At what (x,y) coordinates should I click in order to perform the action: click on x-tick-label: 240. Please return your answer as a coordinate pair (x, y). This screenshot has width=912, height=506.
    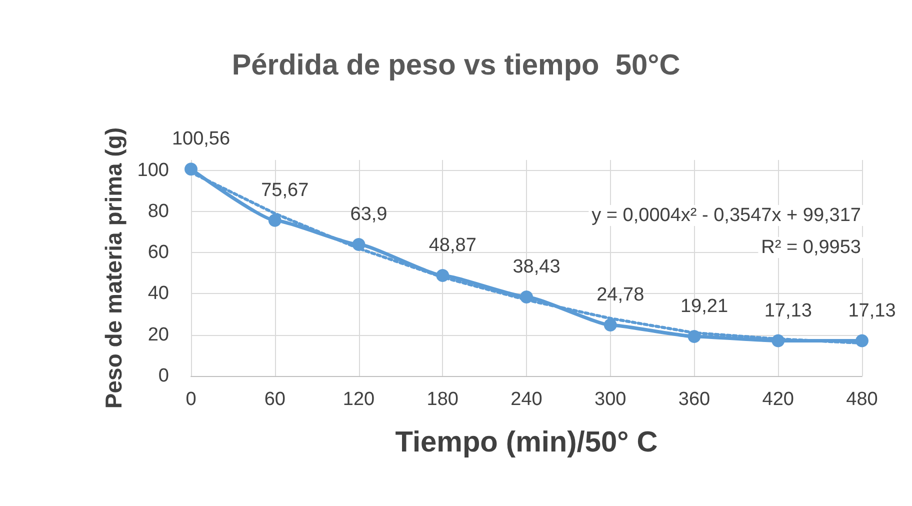
    Looking at the image, I should click on (526, 399).